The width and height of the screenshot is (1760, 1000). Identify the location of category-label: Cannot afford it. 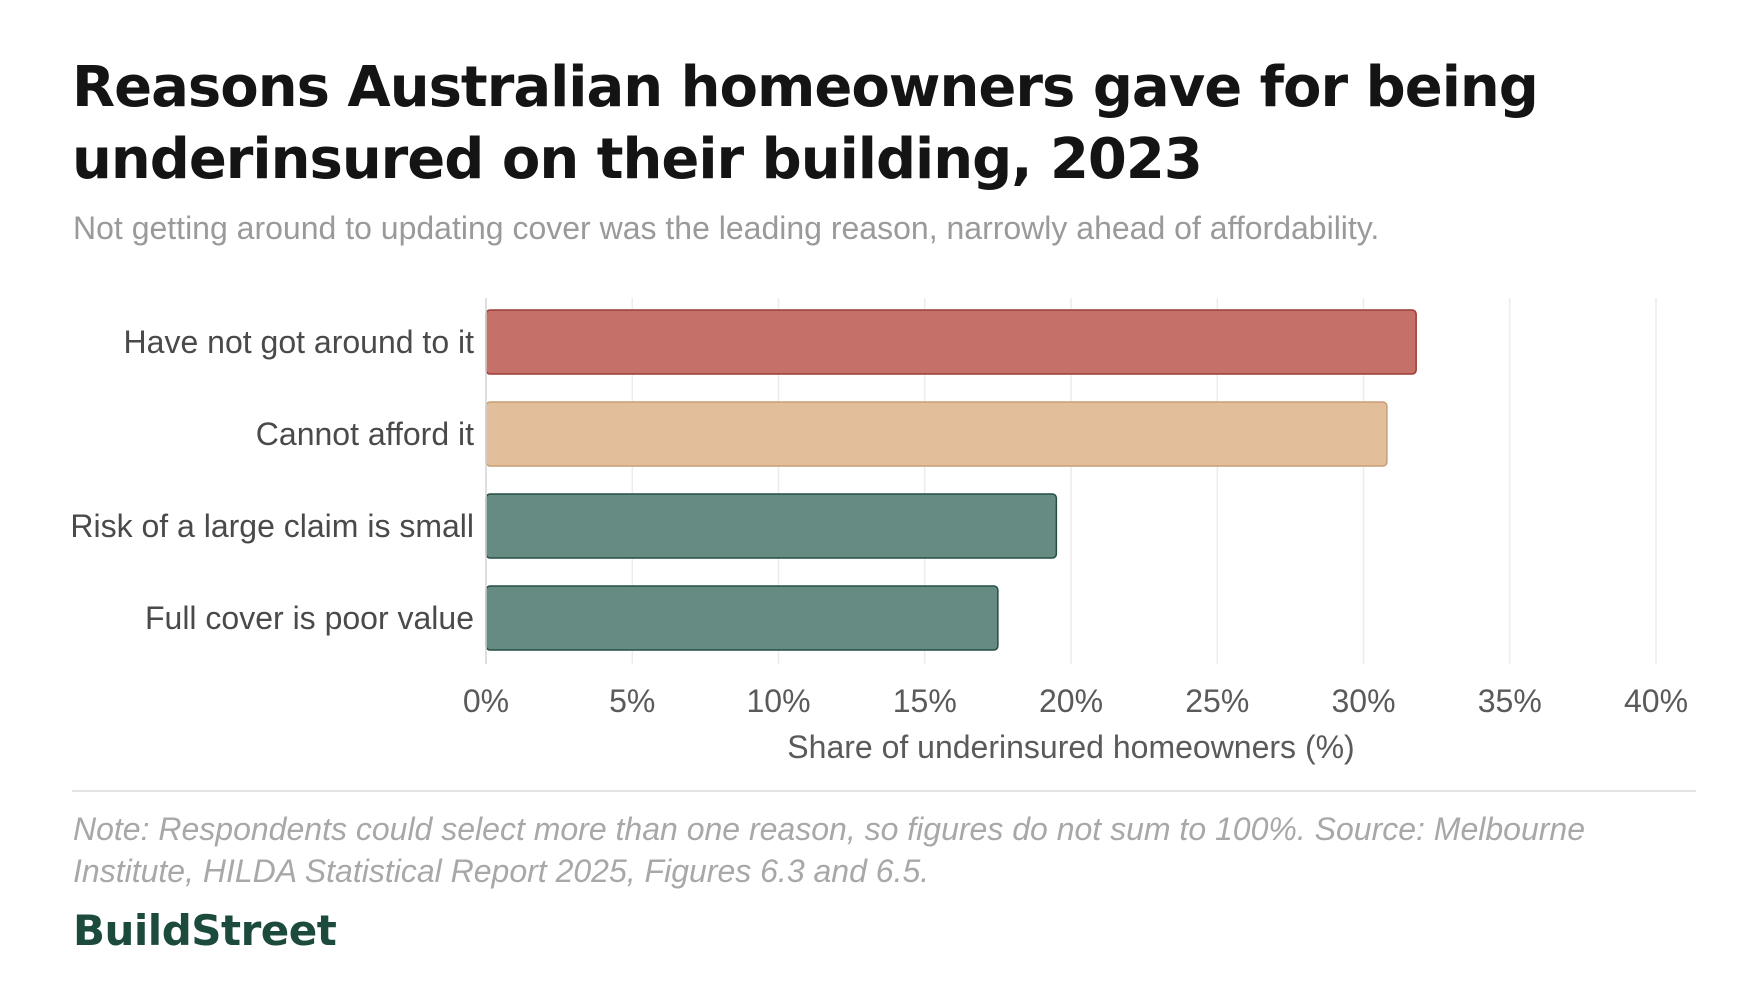
(365, 434).